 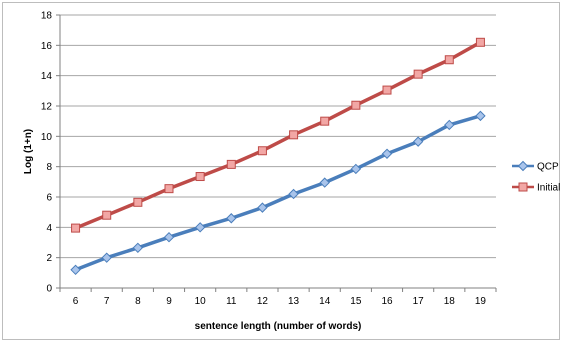 I want to click on legend-item-initial: Initial, so click(x=536, y=188).